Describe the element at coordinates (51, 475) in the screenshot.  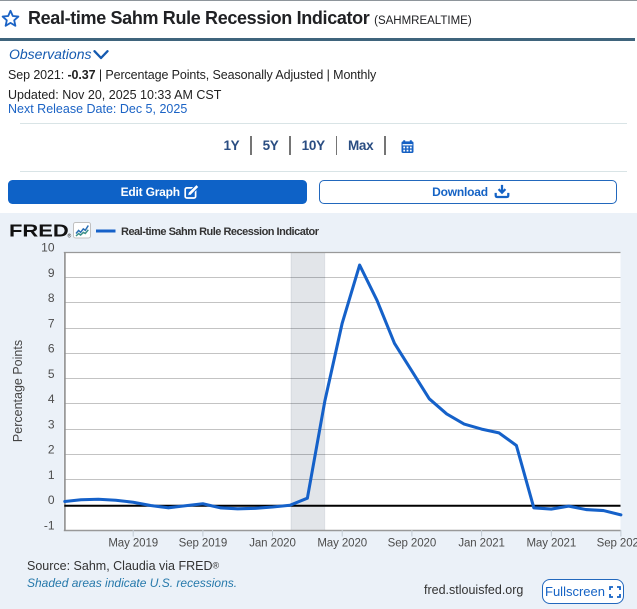
I see `svg-text: 1` at that location.